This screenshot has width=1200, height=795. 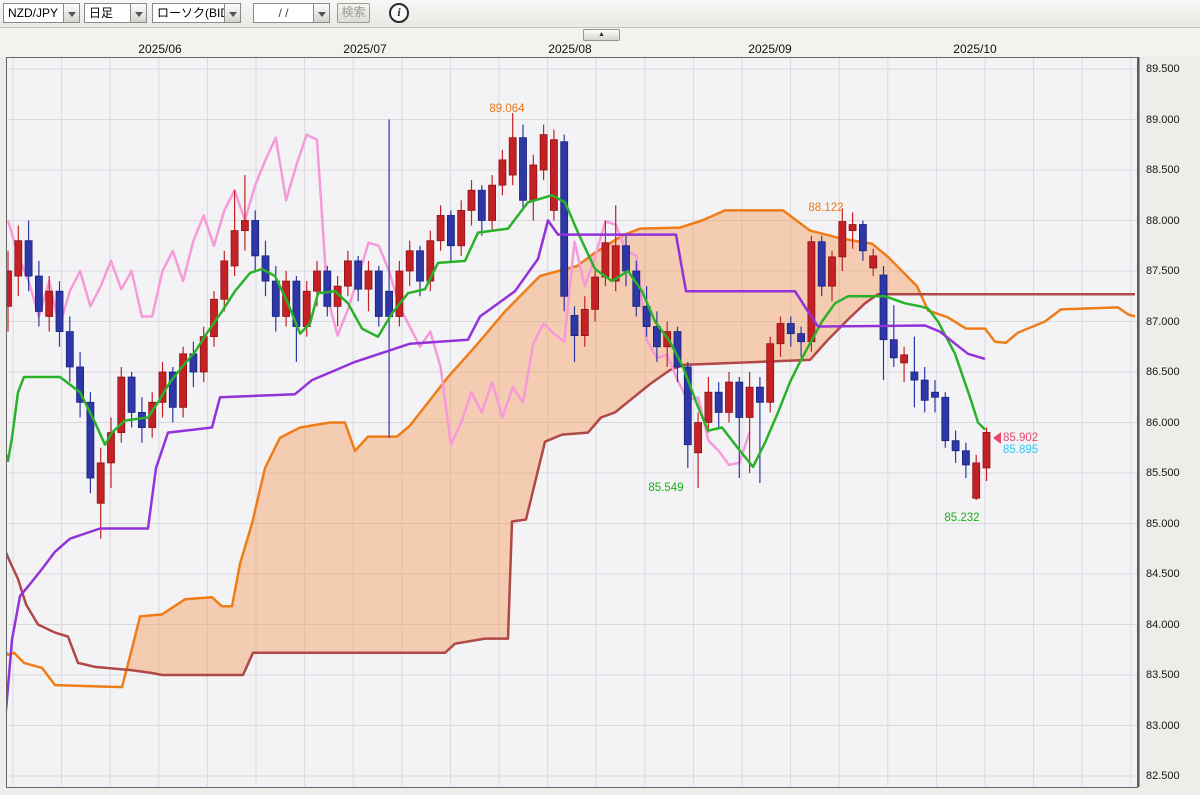 What do you see at coordinates (1163, 69) in the screenshot?
I see `y-axis-tick-label: 89.500` at bounding box center [1163, 69].